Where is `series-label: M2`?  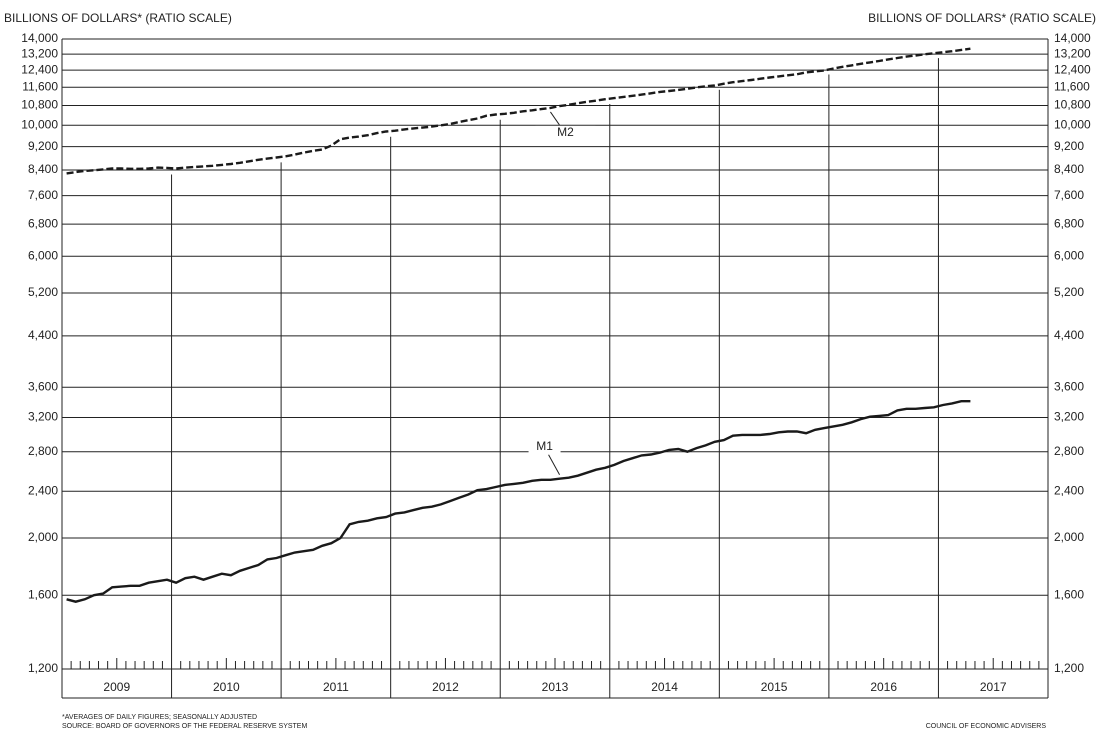 series-label: M2 is located at coordinates (565, 132).